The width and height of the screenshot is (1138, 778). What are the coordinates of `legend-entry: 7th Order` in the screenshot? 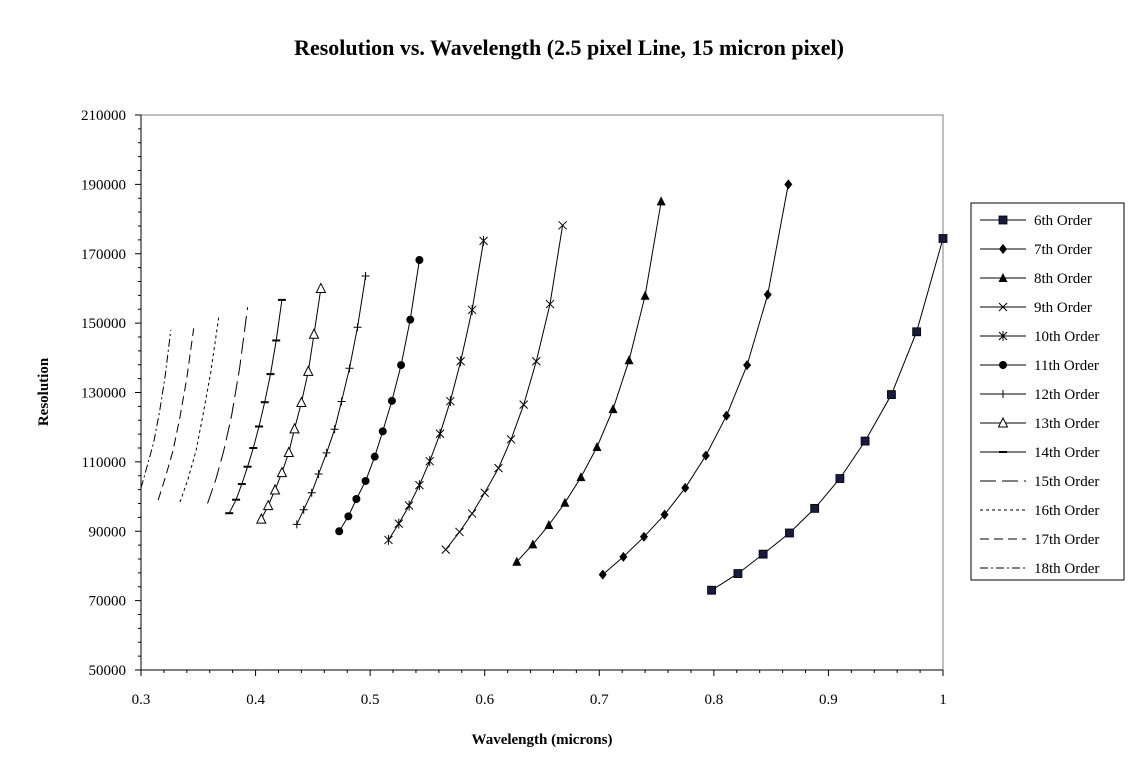 It's located at (1036, 250).